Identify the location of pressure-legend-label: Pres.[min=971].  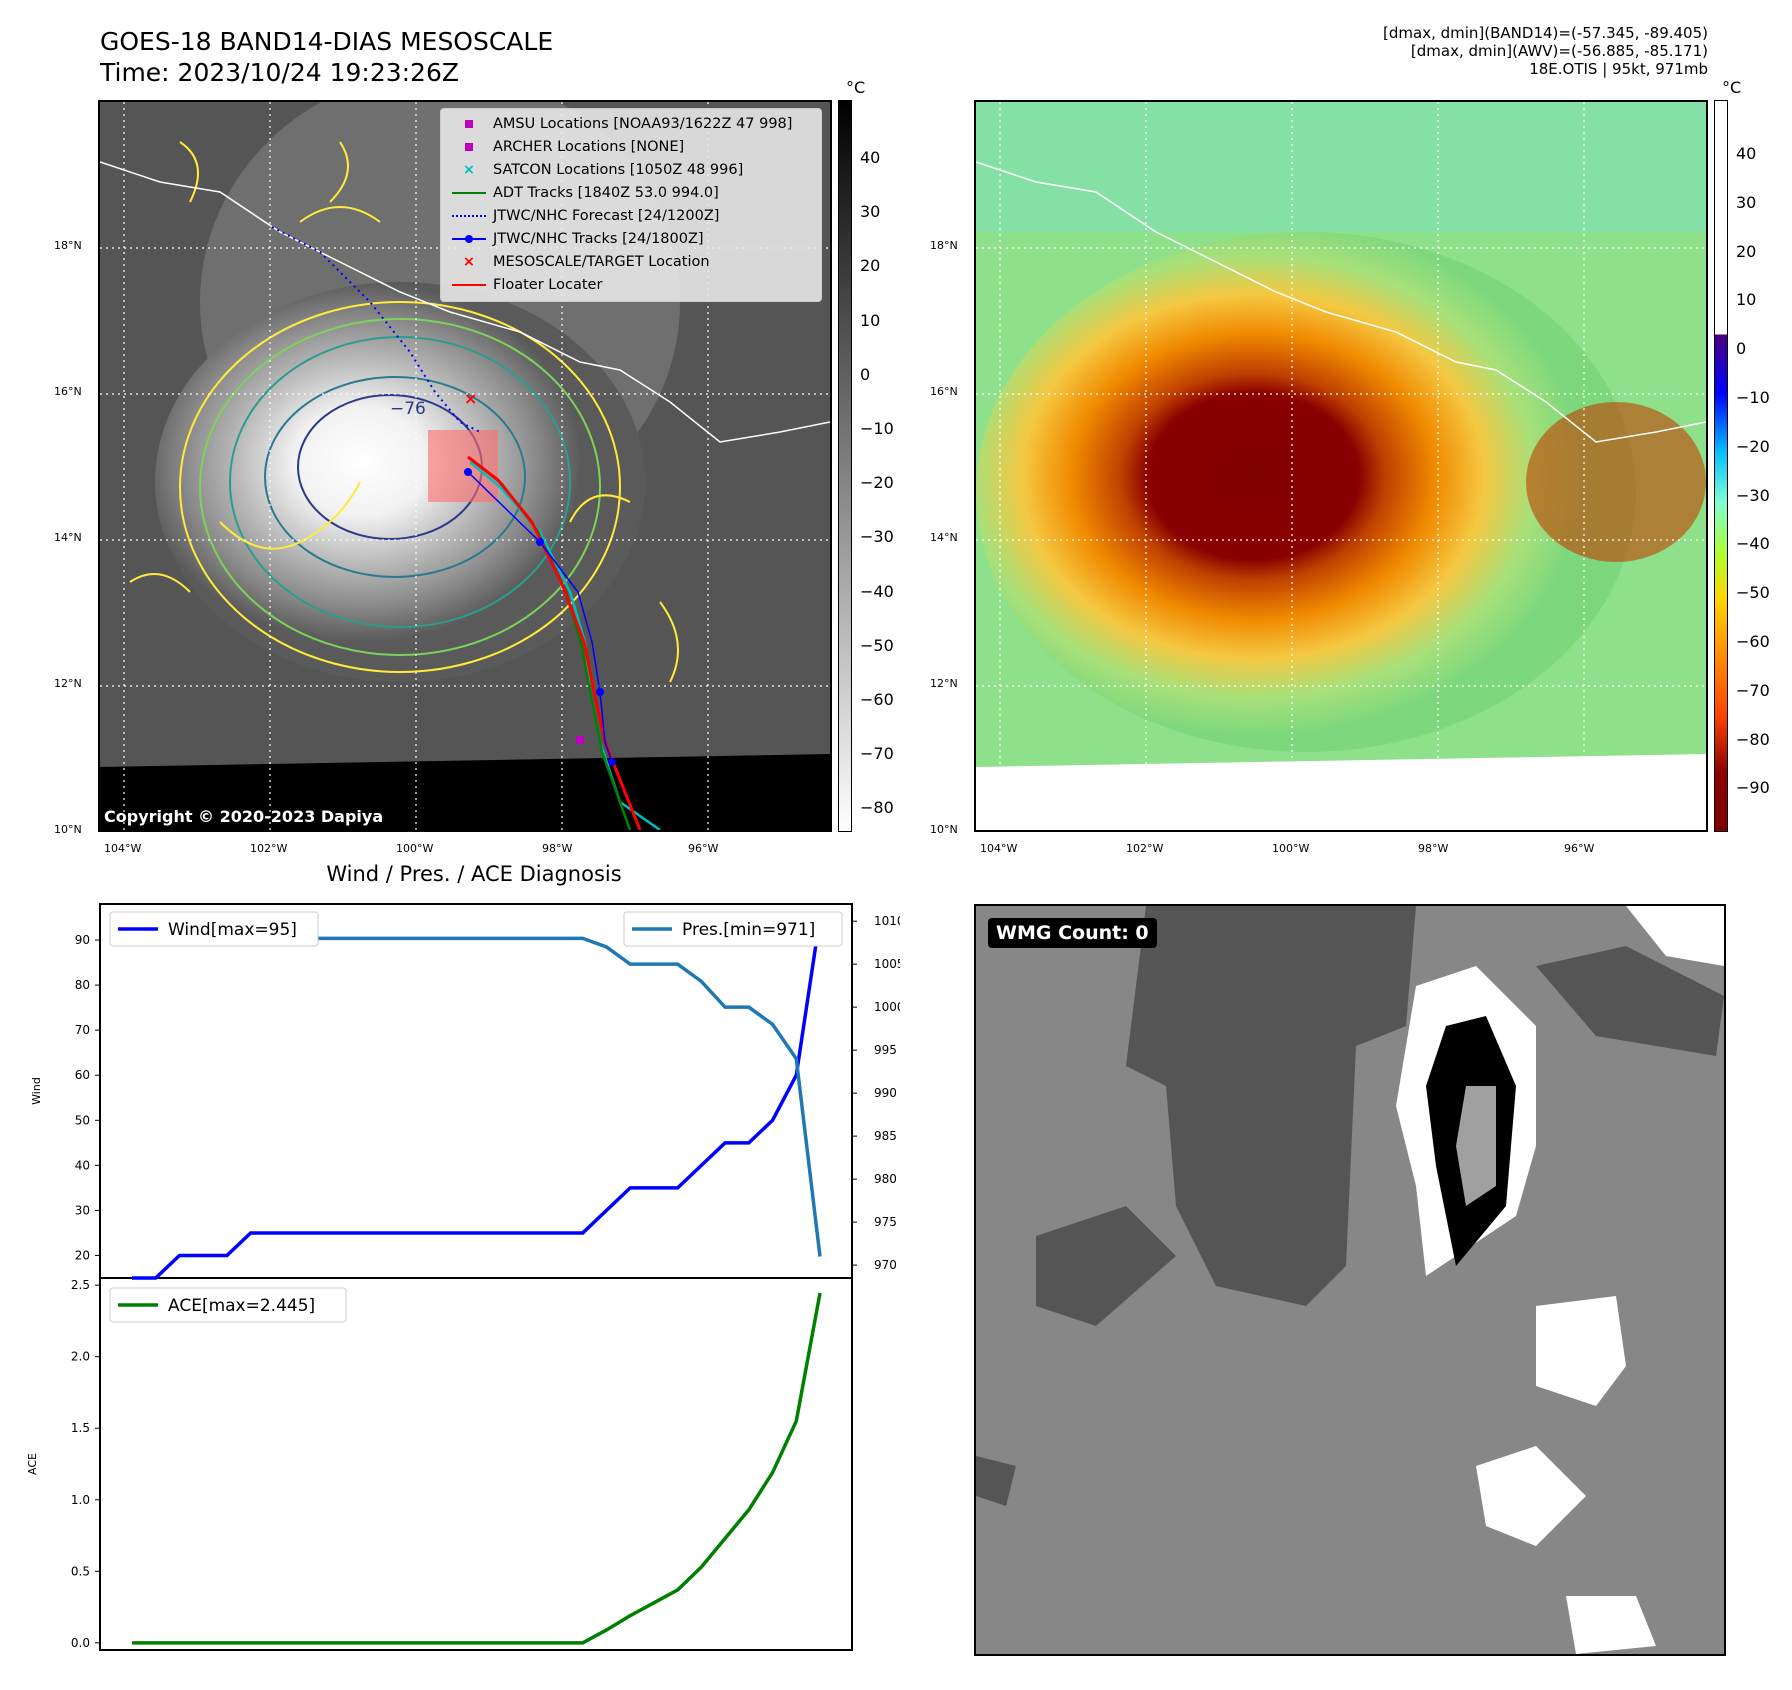
(748, 930).